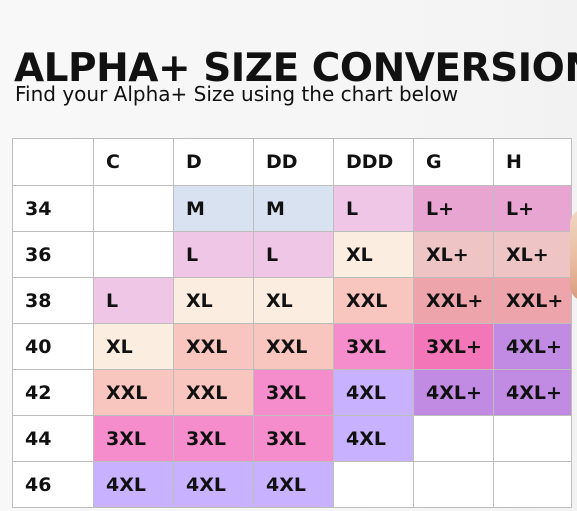 The width and height of the screenshot is (577, 511). Describe the element at coordinates (294, 484) in the screenshot. I see `size-cell-46-dd: 4XL` at that location.